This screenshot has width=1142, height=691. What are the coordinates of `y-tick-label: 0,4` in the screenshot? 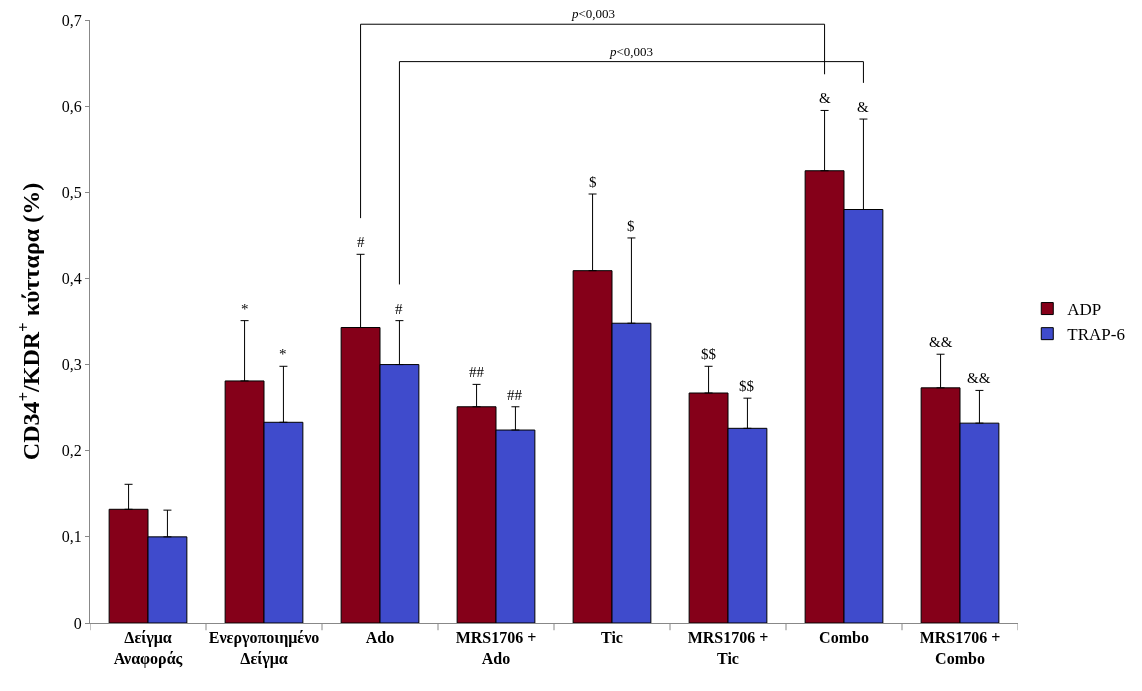 It's located at (71, 279).